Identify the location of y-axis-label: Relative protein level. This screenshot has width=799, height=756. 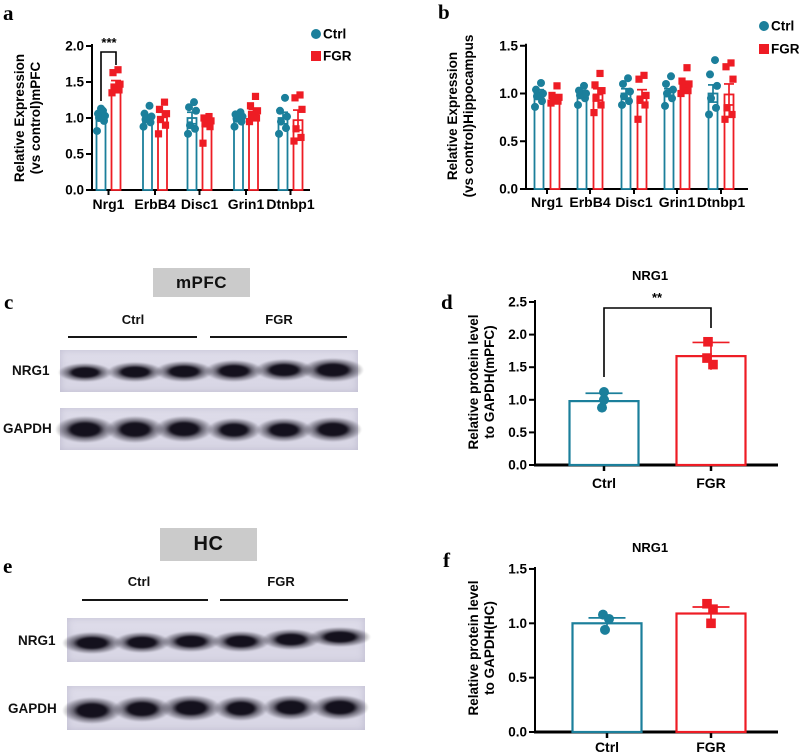
(473, 647).